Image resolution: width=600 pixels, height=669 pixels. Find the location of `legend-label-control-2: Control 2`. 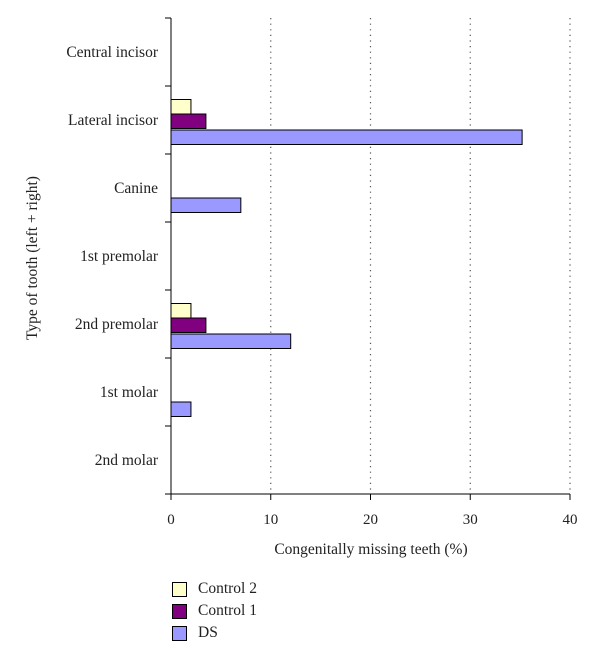

legend-label-control-2: Control 2 is located at coordinates (227, 588).